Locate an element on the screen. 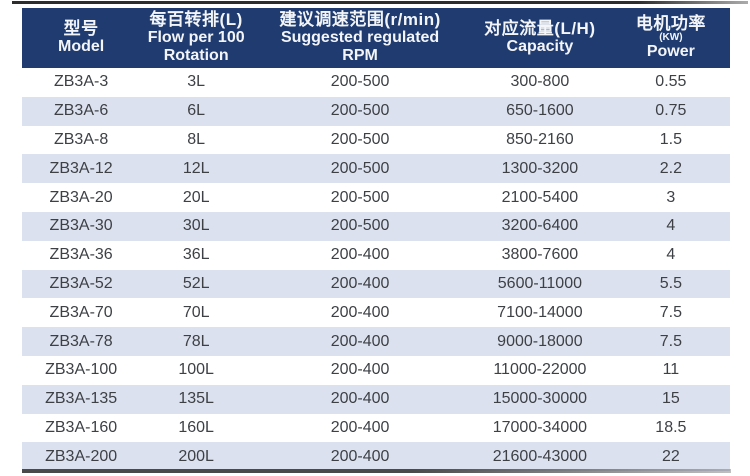  cell-model: ZB3A-135 is located at coordinates (81, 399).